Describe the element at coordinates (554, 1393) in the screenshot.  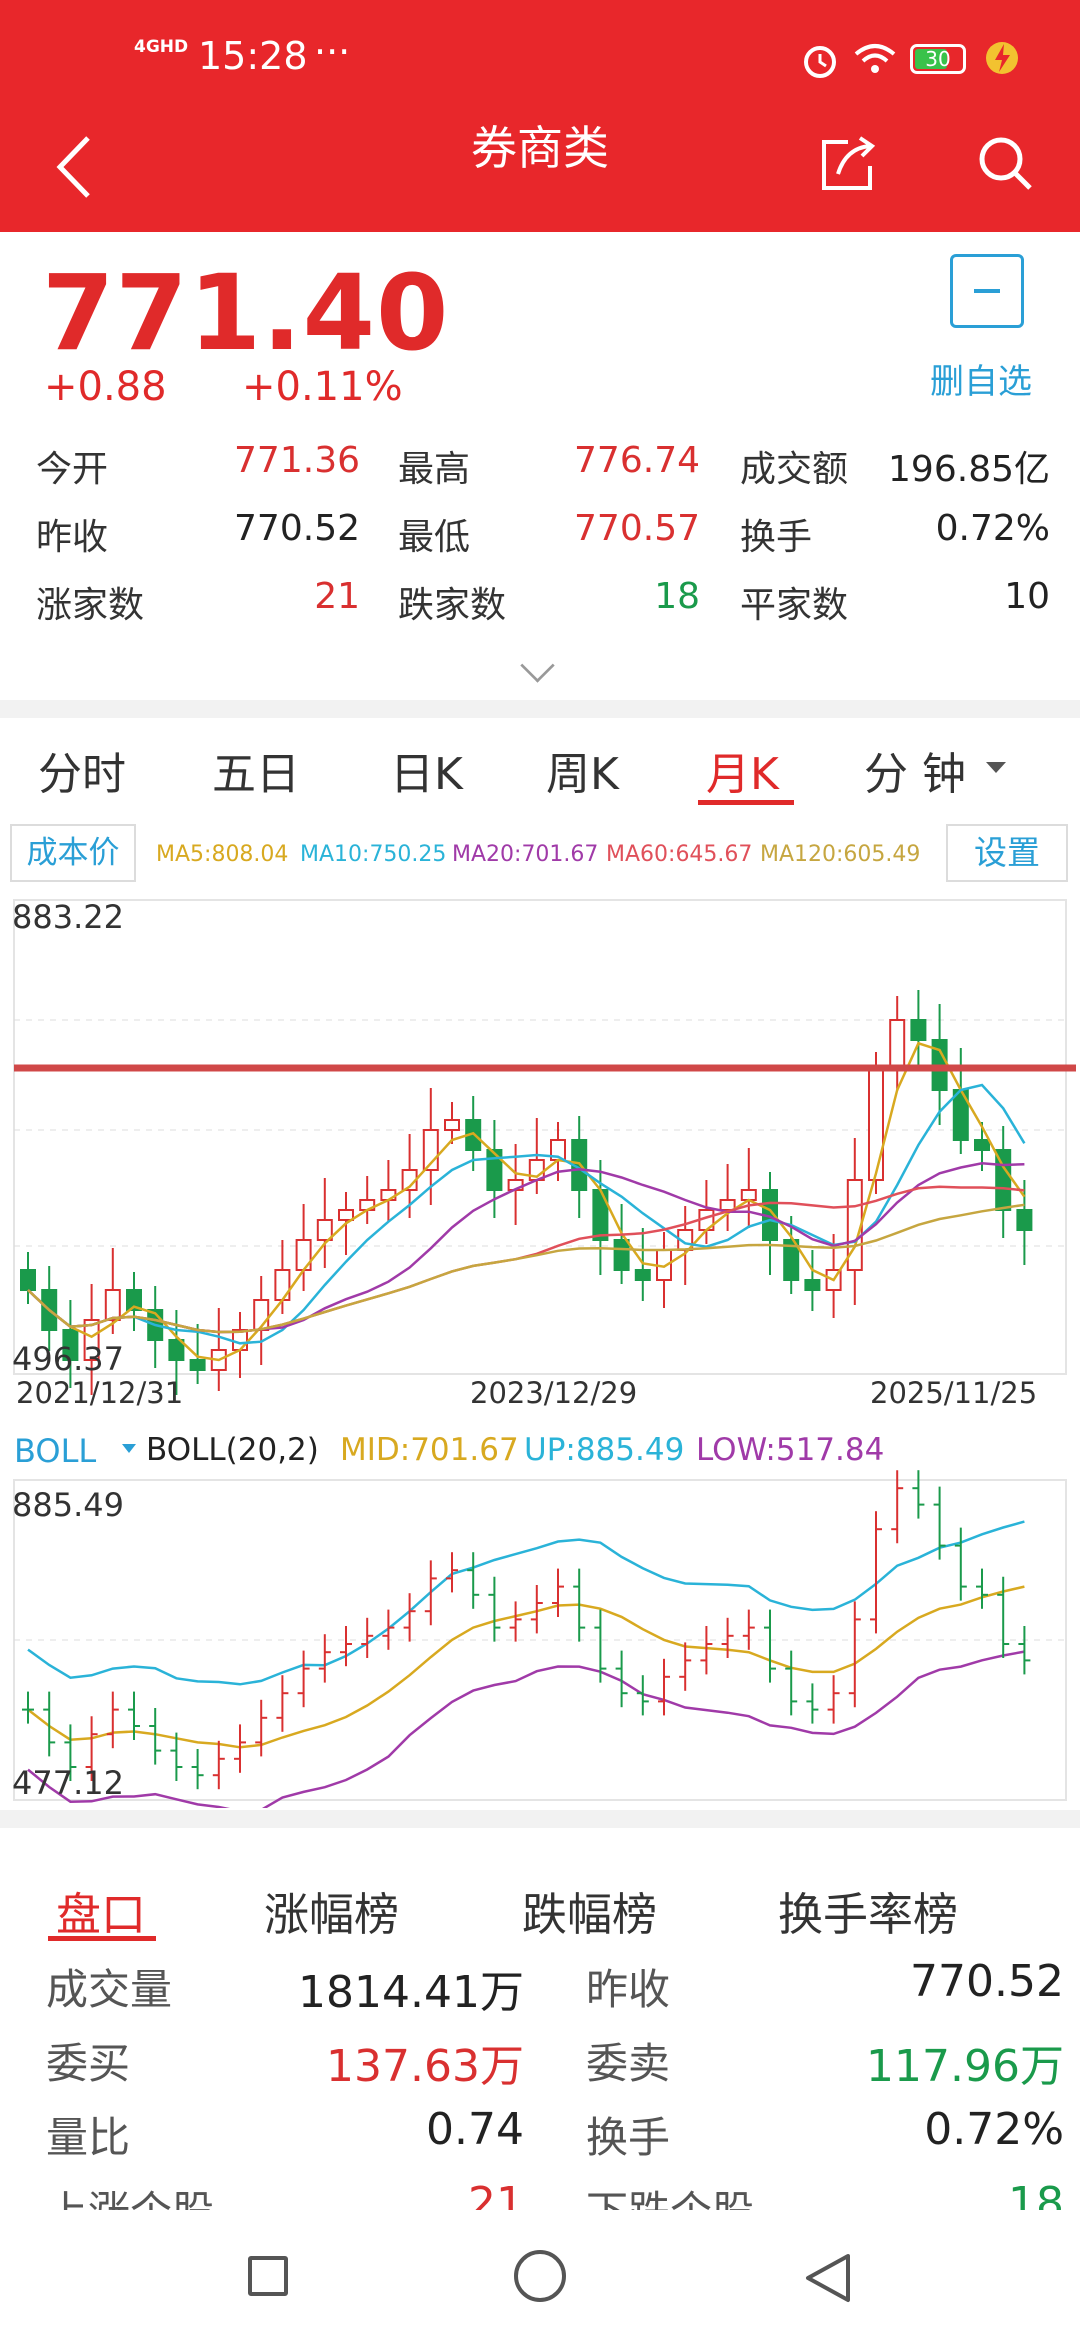
I see `kchart-date-mid: 2023/12/29` at that location.